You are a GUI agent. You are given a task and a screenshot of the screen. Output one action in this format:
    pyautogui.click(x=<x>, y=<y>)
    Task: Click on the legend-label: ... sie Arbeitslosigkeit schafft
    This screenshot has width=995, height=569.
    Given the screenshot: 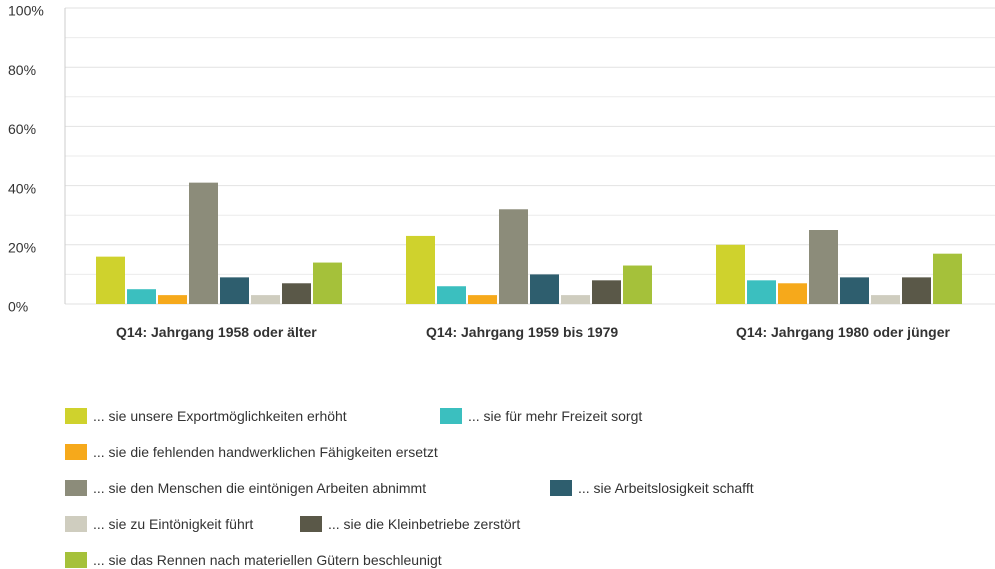 What is the action you would take?
    pyautogui.click(x=666, y=488)
    